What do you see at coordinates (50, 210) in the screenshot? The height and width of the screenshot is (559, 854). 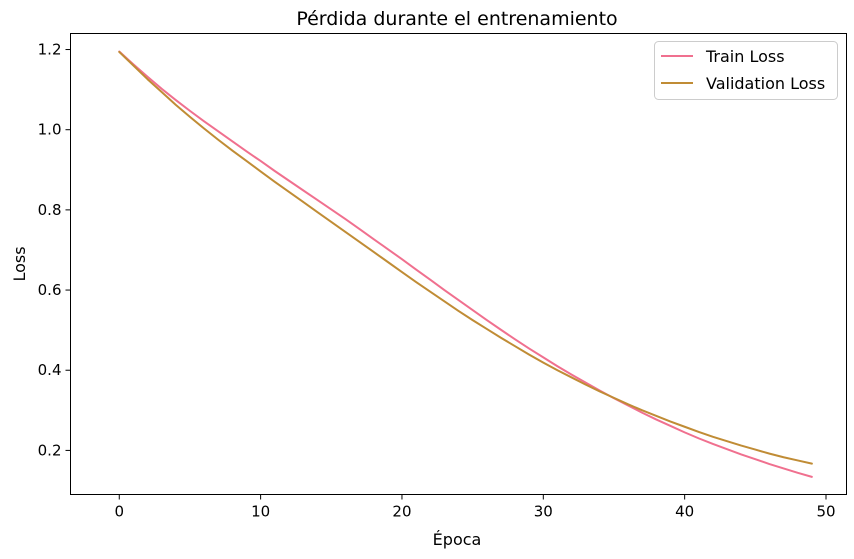 I see `y-tick-label: 0.8` at bounding box center [50, 210].